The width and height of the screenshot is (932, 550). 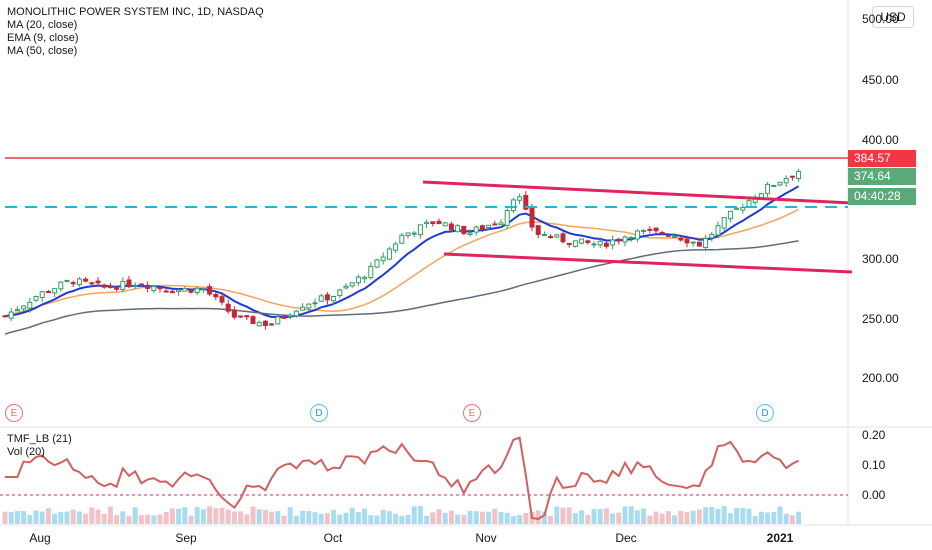 I want to click on legend-ma50: MA (50, close), so click(x=42, y=51).